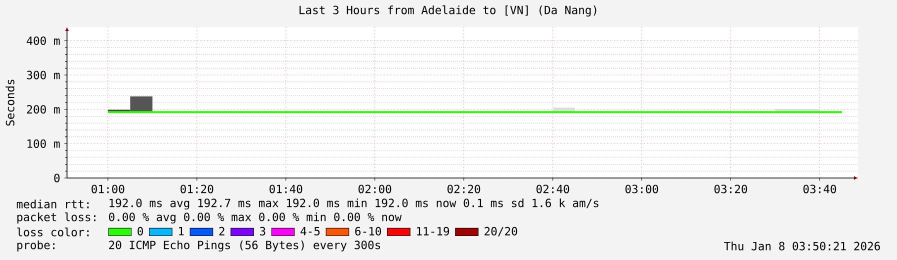 The width and height of the screenshot is (897, 260). What do you see at coordinates (108, 189) in the screenshot?
I see `x-tick-label: 01:00` at bounding box center [108, 189].